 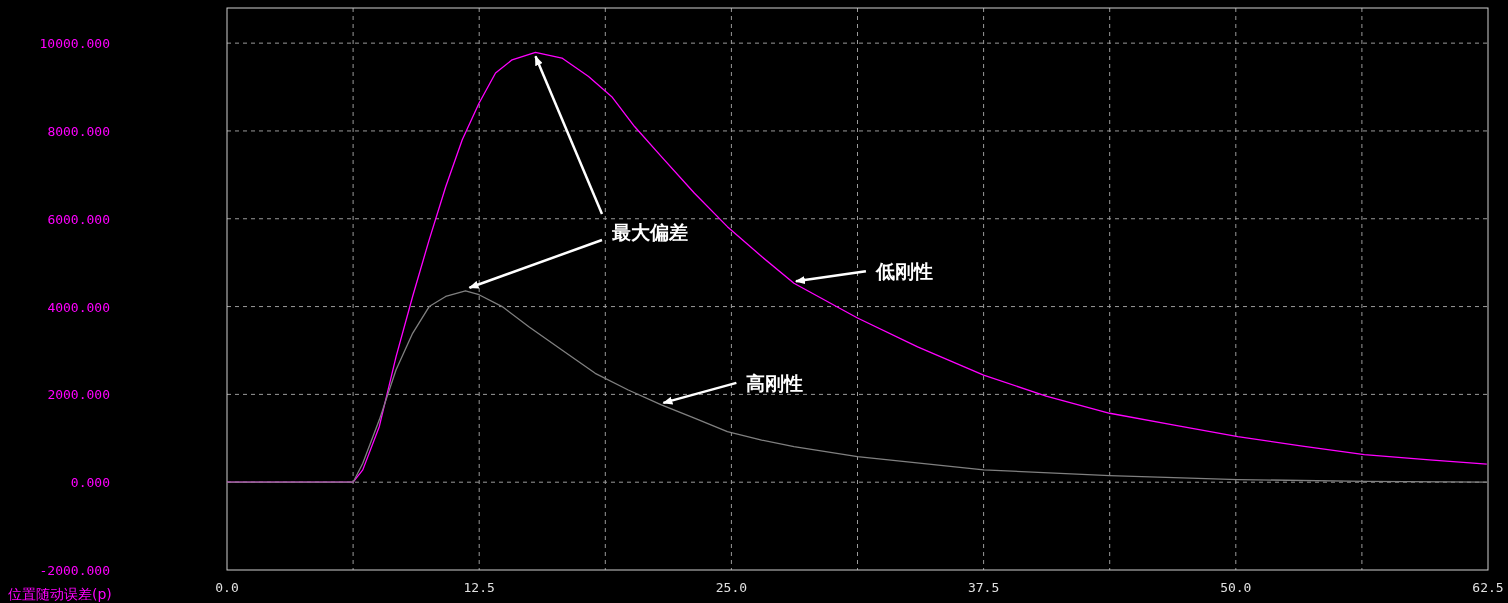 I want to click on ylabel: 位置随动误差(p), so click(x=60, y=594).